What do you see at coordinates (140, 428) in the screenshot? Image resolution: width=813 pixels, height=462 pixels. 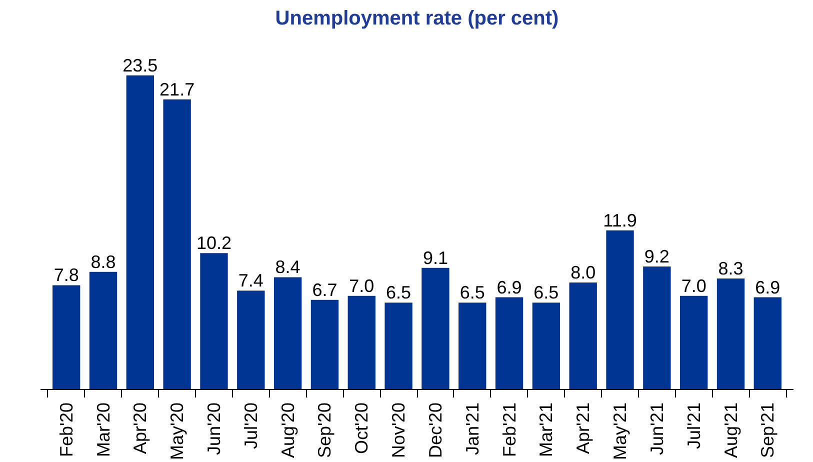 I see `x-tick-label: Apr'20` at bounding box center [140, 428].